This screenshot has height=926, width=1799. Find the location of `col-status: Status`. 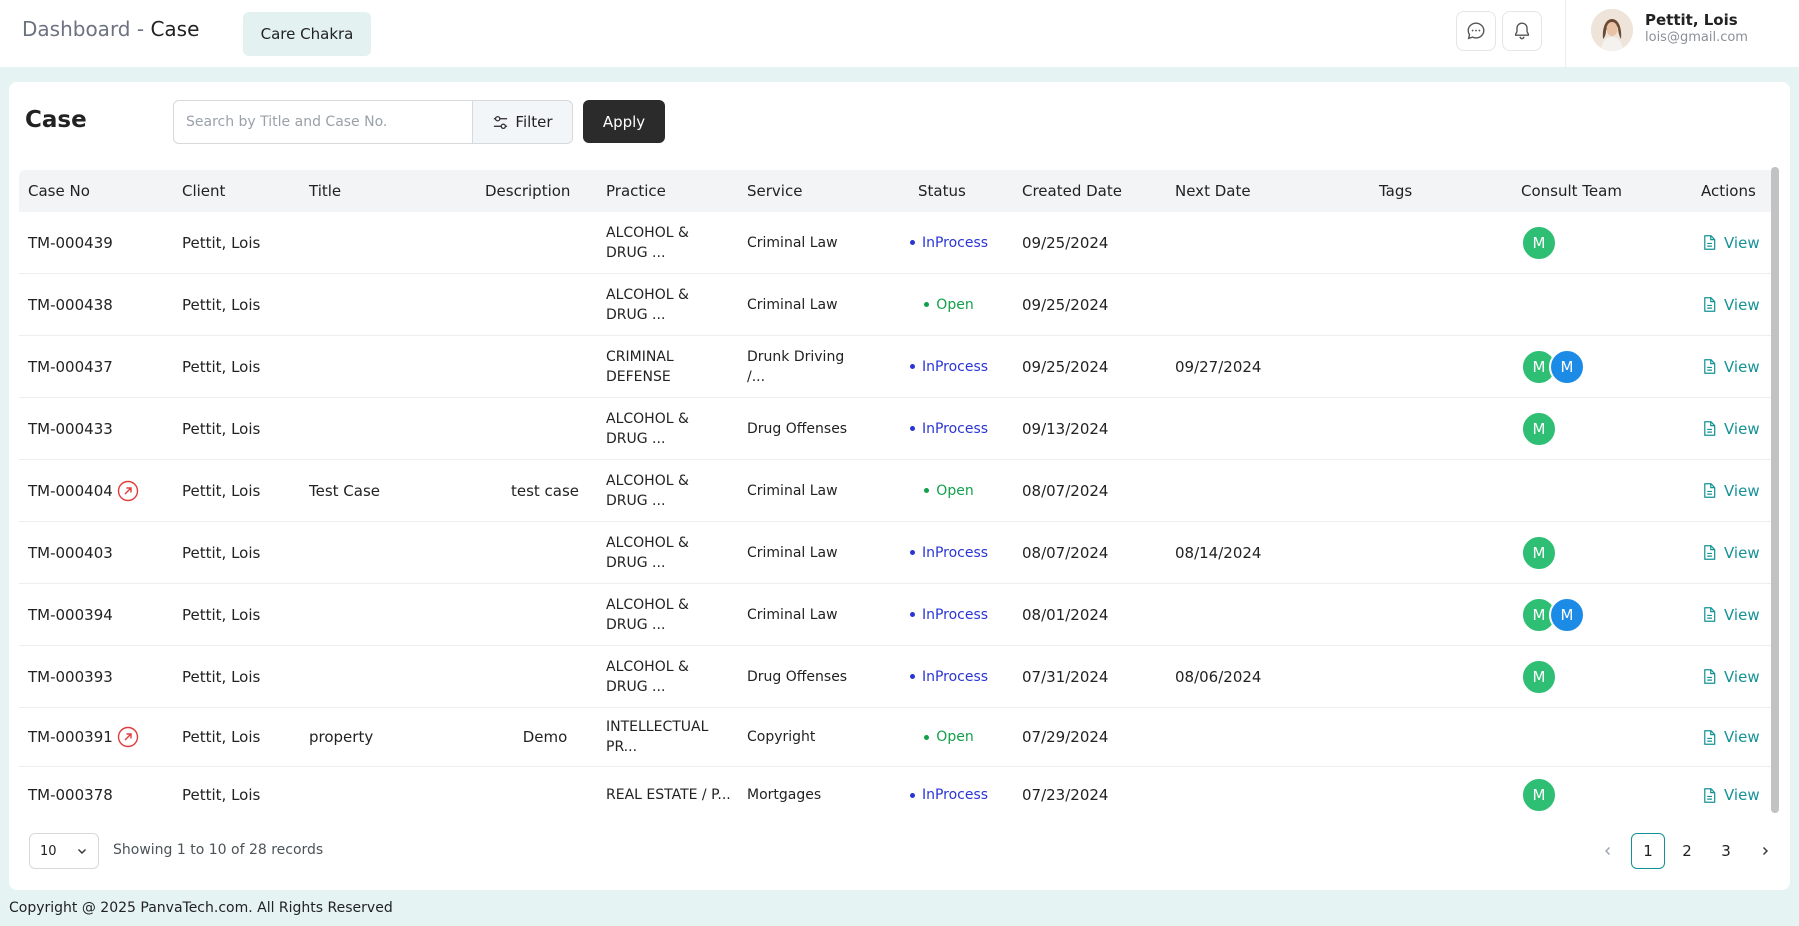

col-status: Status is located at coordinates (942, 191).